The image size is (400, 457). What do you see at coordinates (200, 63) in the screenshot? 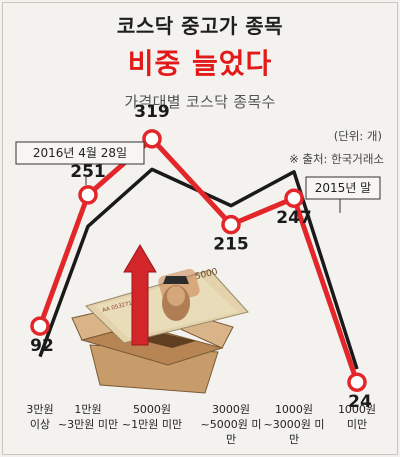
I see `title-line-2: 비중 늘었다` at bounding box center [200, 63].